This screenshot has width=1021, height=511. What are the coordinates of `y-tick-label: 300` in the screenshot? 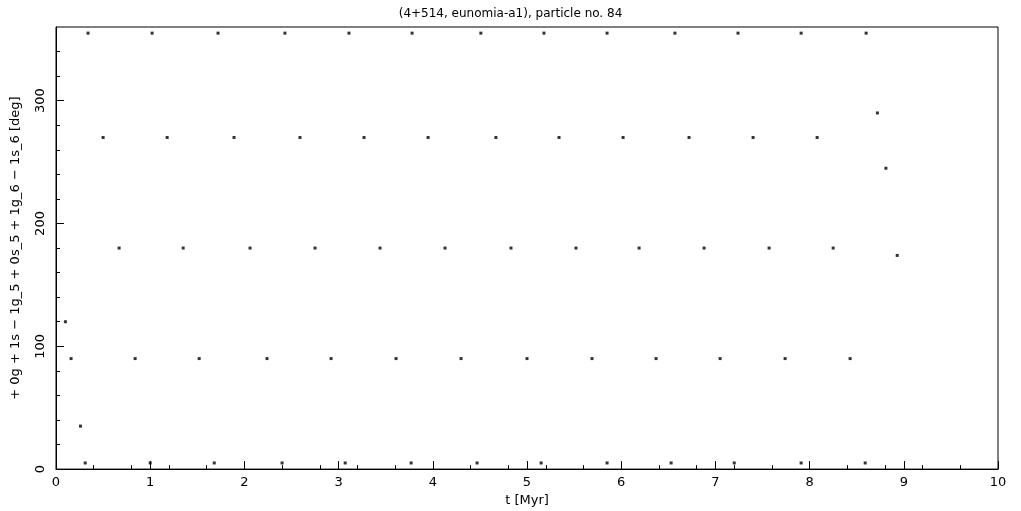 It's located at (39, 101).